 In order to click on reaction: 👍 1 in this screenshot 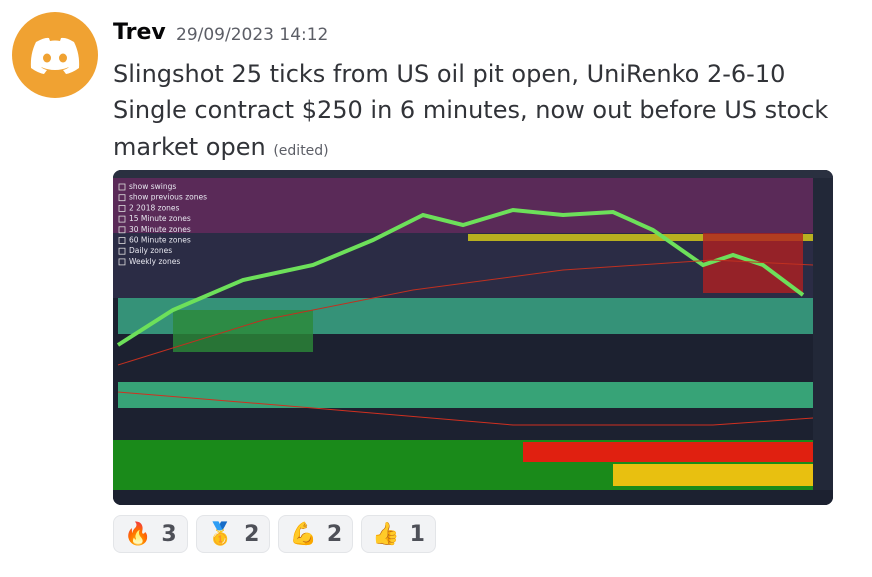, I will do `click(398, 534)`.